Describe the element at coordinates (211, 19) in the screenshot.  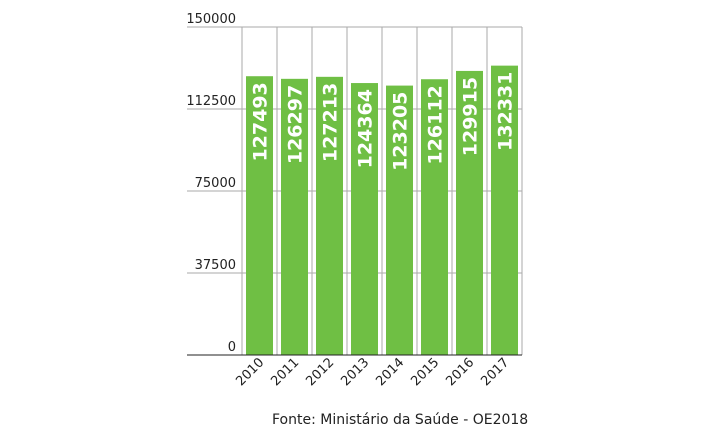
I see `y-tick-label: 150000` at that location.